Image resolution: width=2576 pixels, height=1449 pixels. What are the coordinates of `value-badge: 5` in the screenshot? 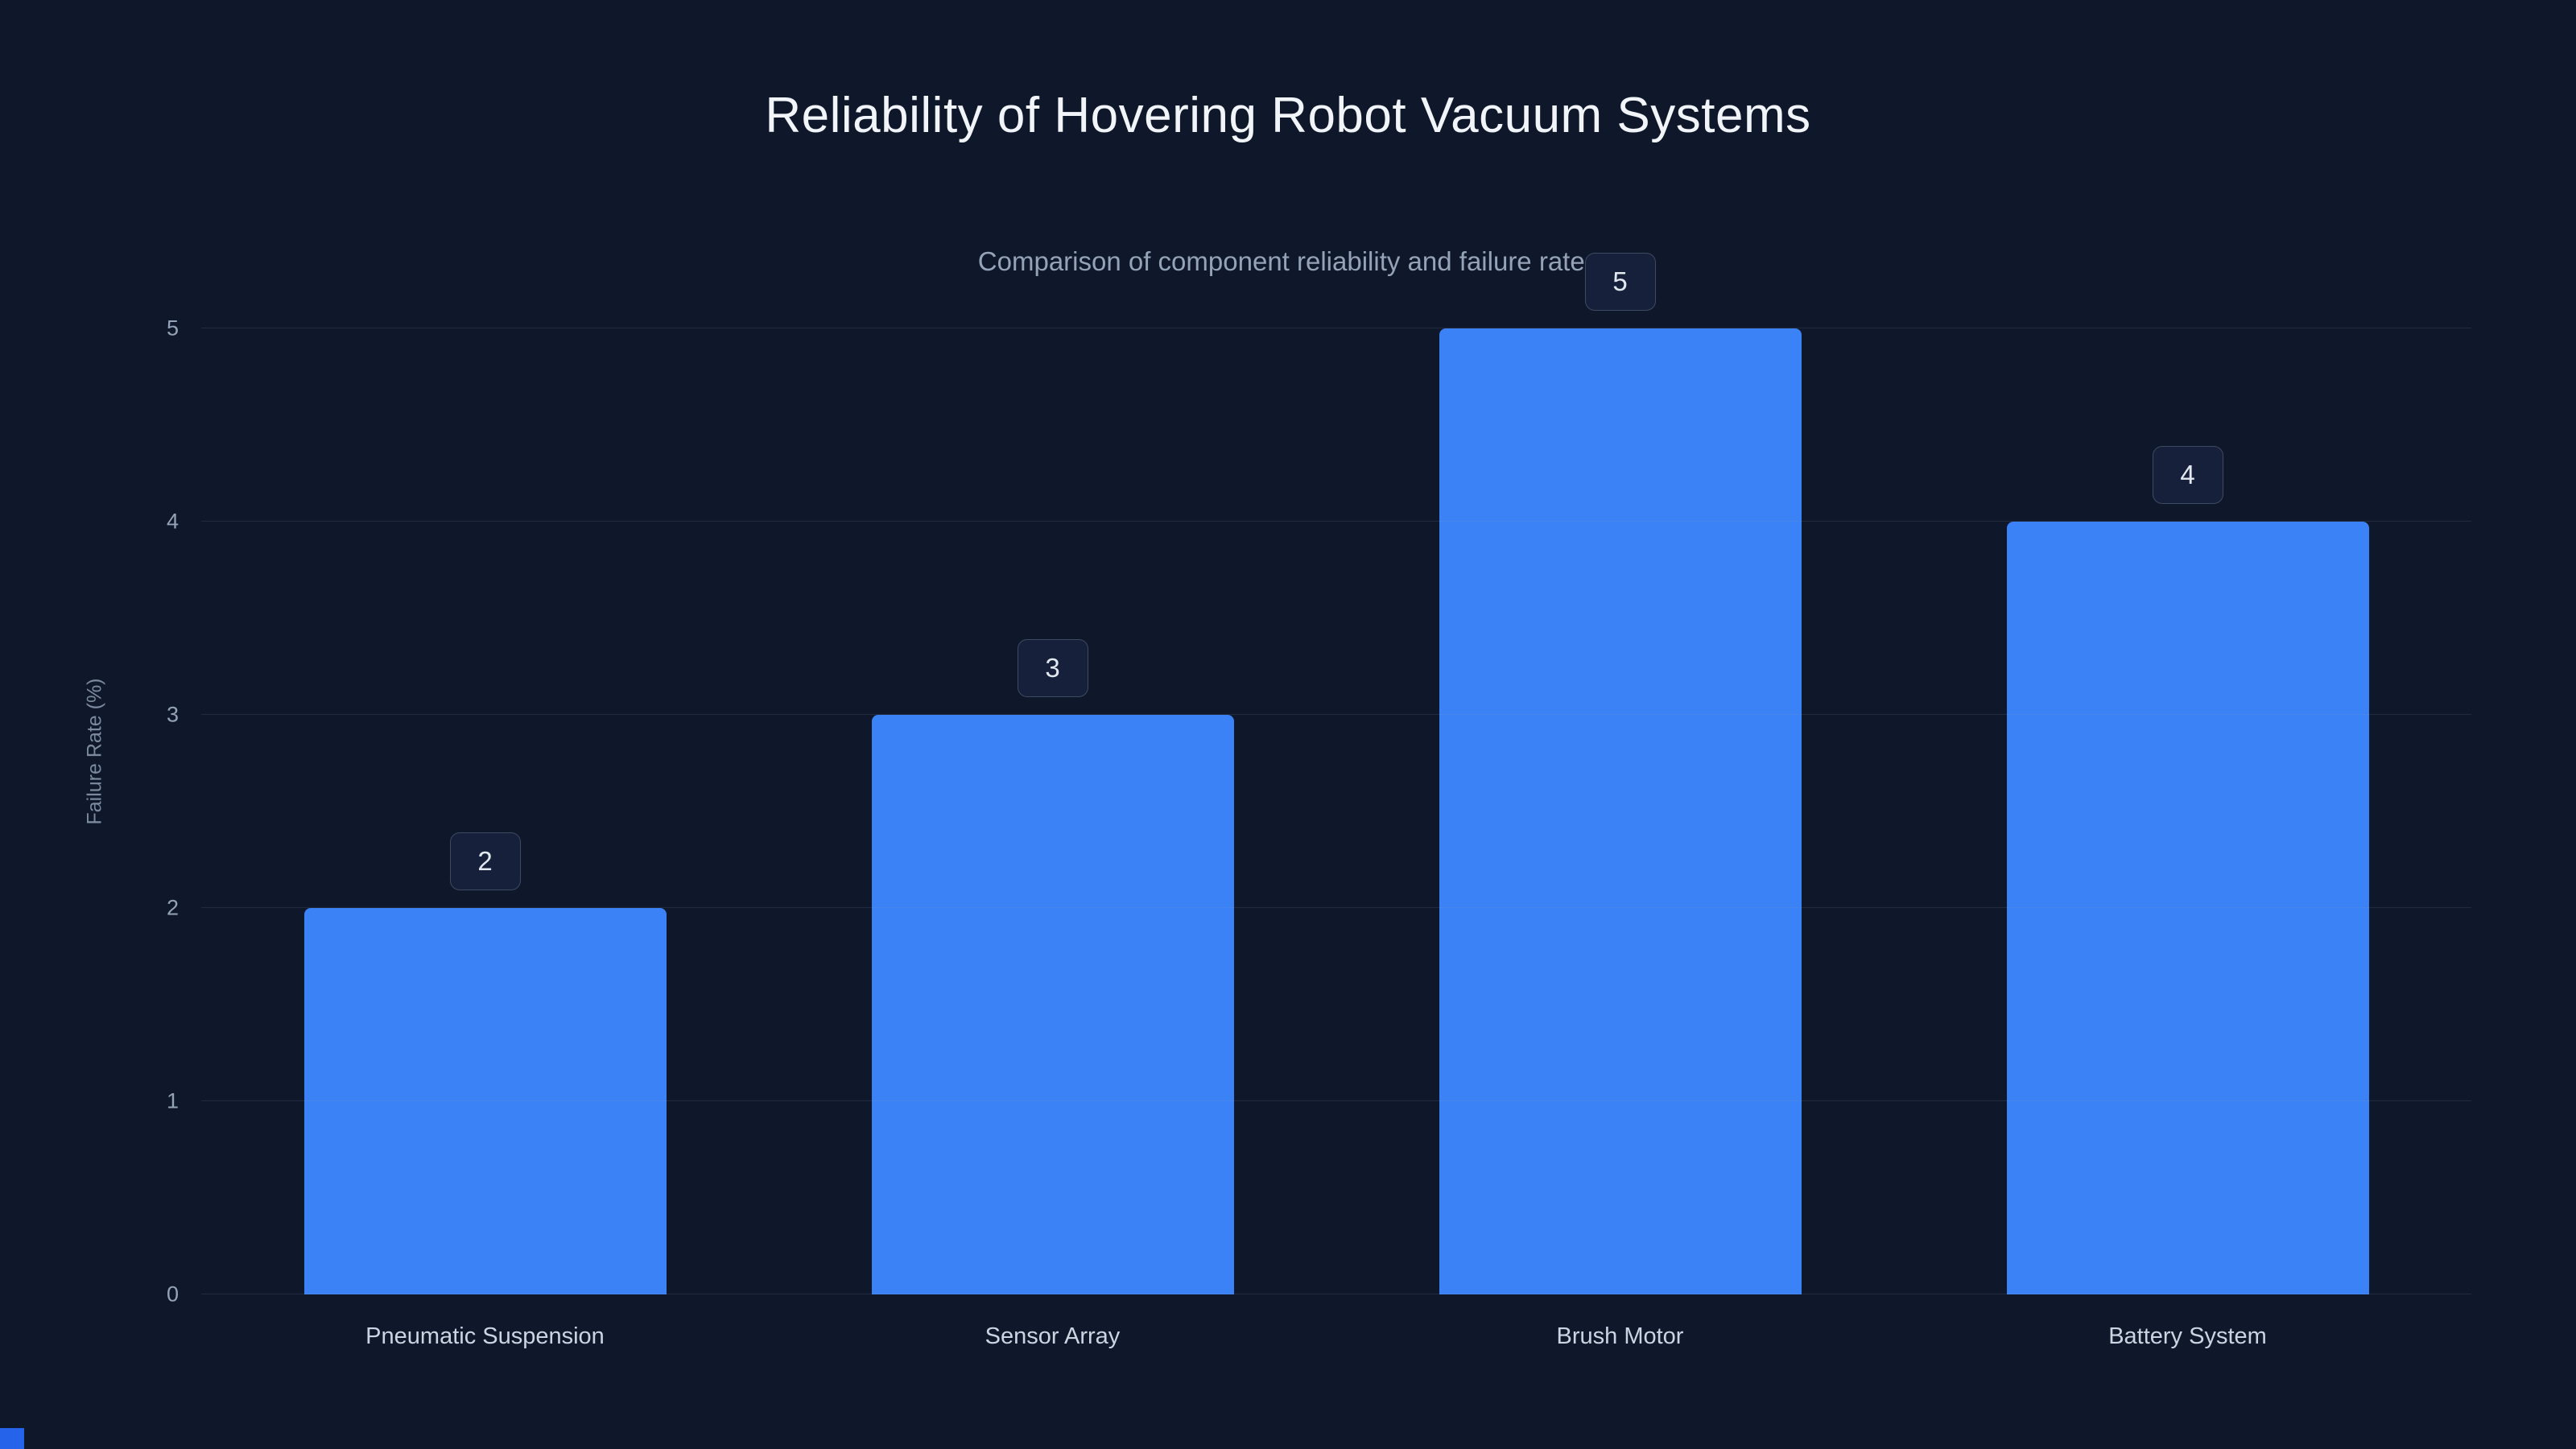 It's located at (1620, 282).